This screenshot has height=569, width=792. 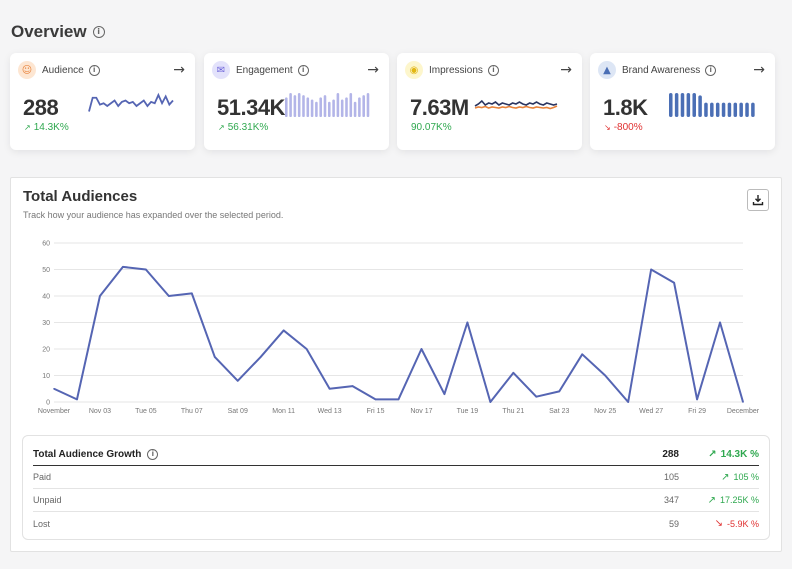 What do you see at coordinates (605, 411) in the screenshot?
I see `x-tick-label: Nov 25` at bounding box center [605, 411].